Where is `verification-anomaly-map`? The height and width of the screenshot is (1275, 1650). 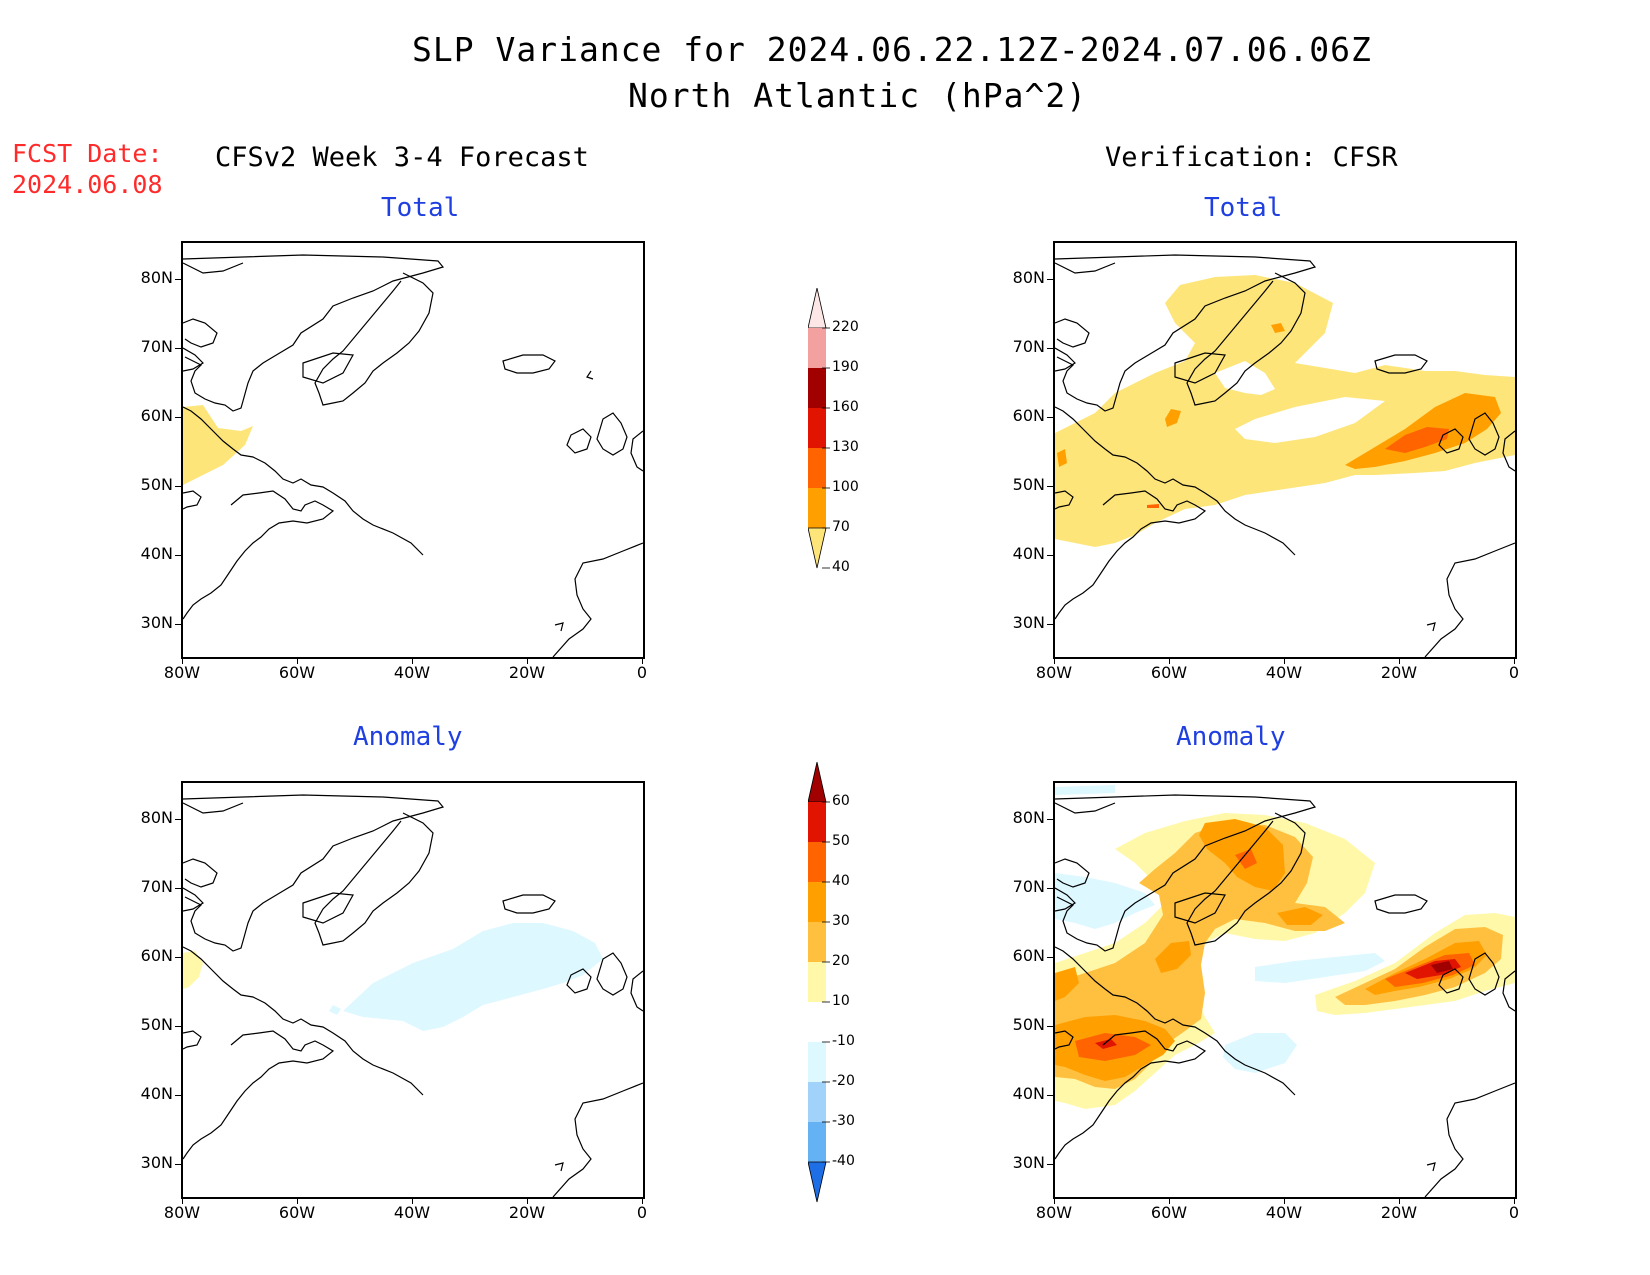 verification-anomaly-map is located at coordinates (1285, 990).